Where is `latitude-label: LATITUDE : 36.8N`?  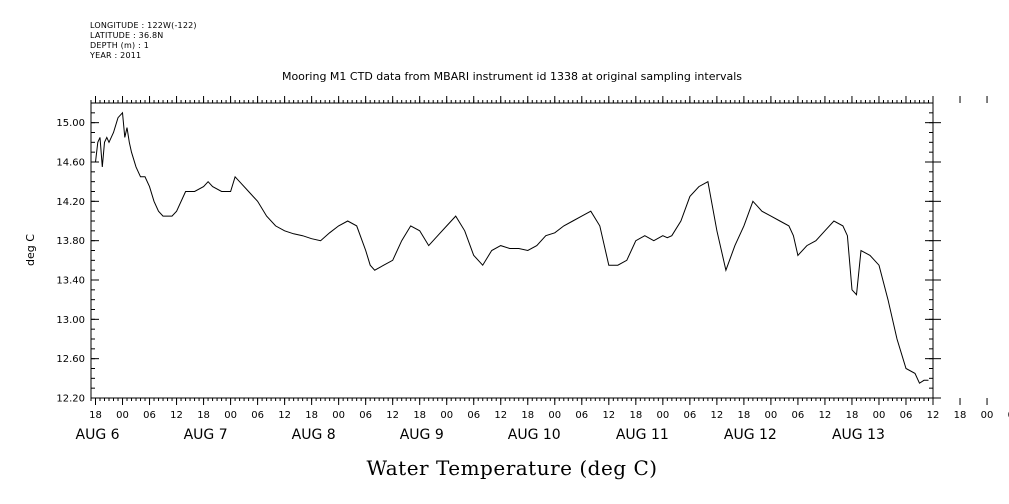 latitude-label: LATITUDE : 36.8N is located at coordinates (127, 35).